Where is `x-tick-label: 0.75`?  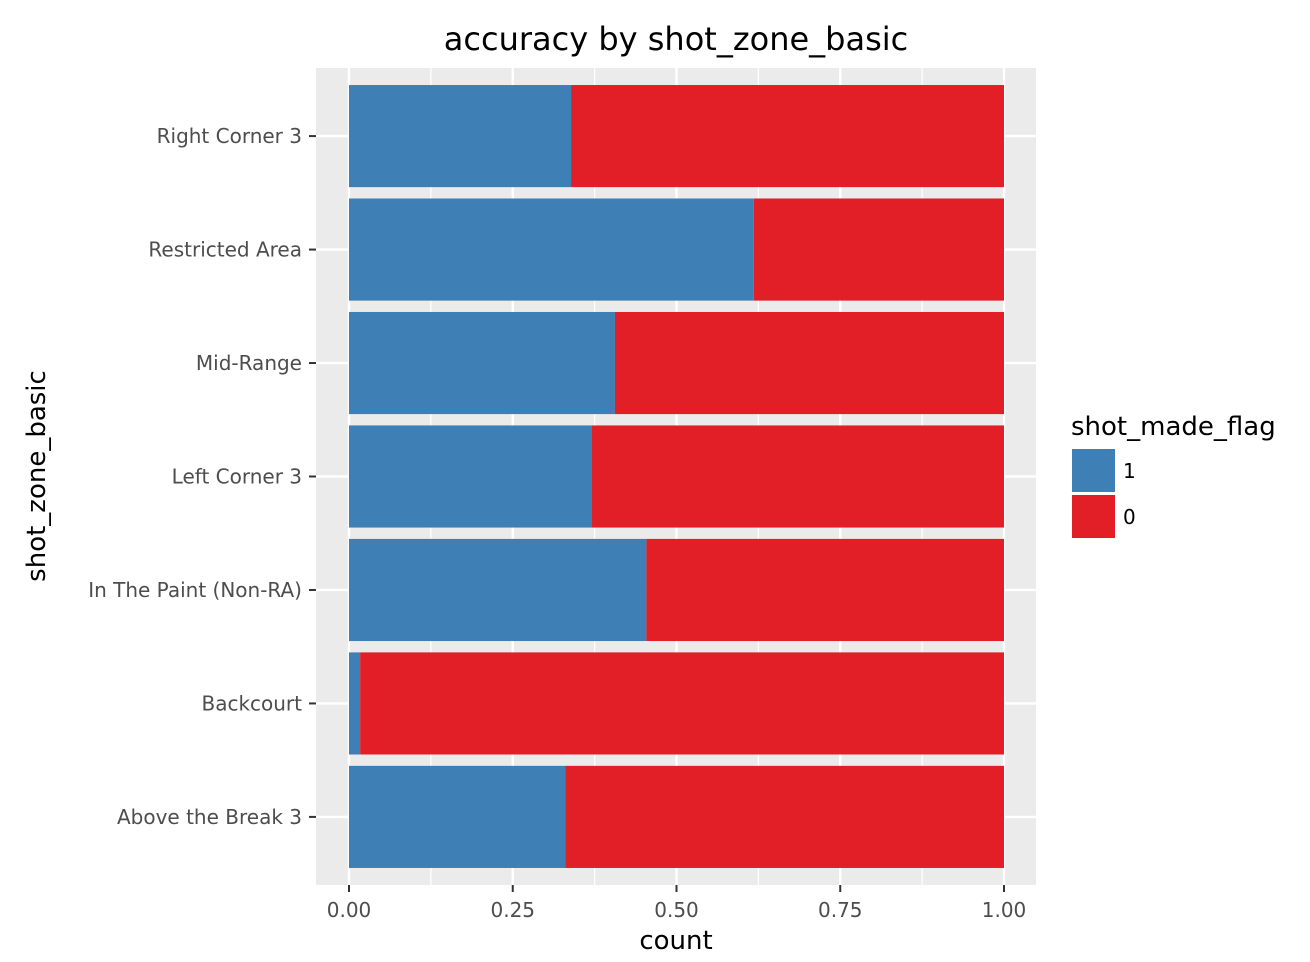
x-tick-label: 0.75 is located at coordinates (840, 910).